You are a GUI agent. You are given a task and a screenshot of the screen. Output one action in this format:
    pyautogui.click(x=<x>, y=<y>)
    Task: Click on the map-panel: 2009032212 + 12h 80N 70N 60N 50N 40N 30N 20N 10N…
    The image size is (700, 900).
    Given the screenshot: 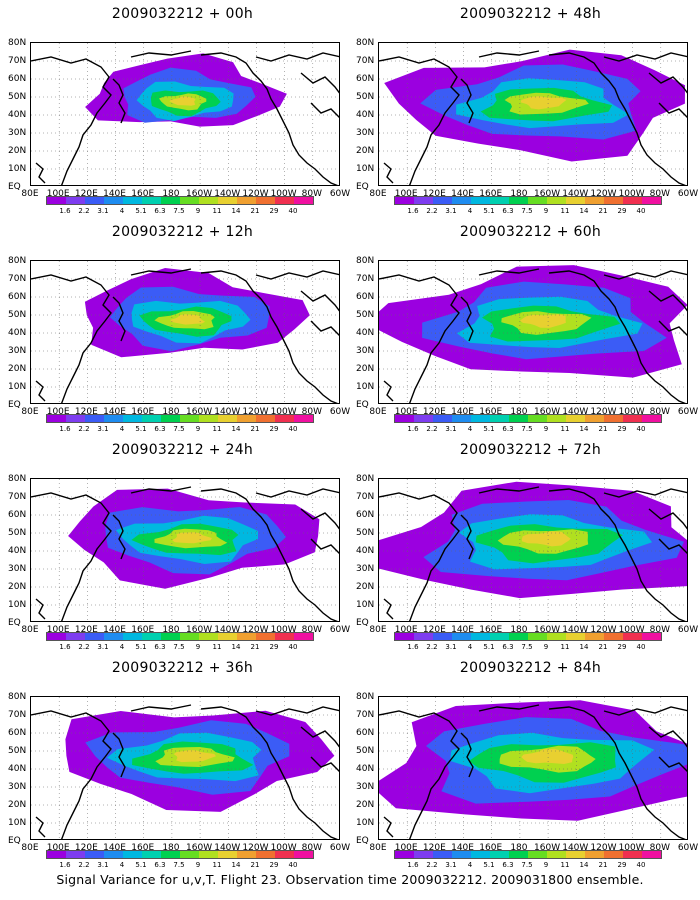 What is the action you would take?
    pyautogui.click(x=181, y=325)
    